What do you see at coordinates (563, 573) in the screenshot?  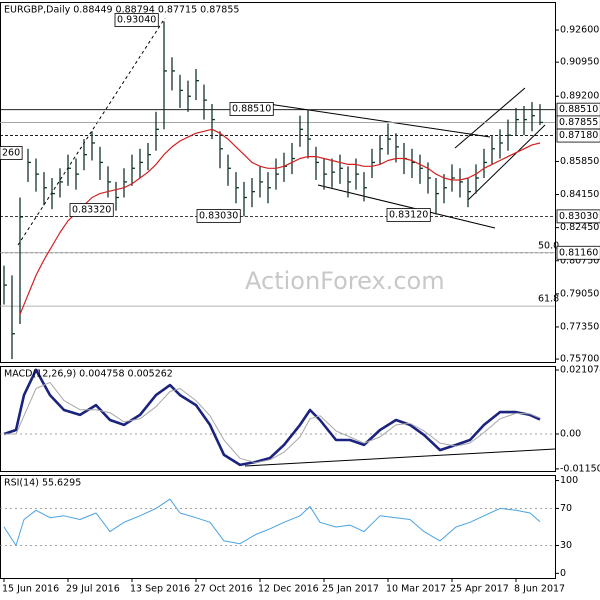 I see `y-tick-label: 0` at bounding box center [563, 573].